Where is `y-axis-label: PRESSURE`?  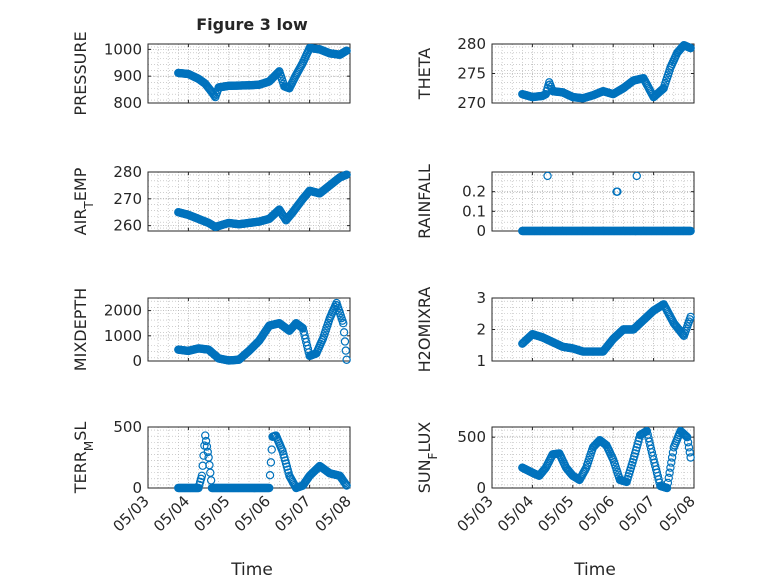 y-axis-label: PRESSURE is located at coordinates (80, 73).